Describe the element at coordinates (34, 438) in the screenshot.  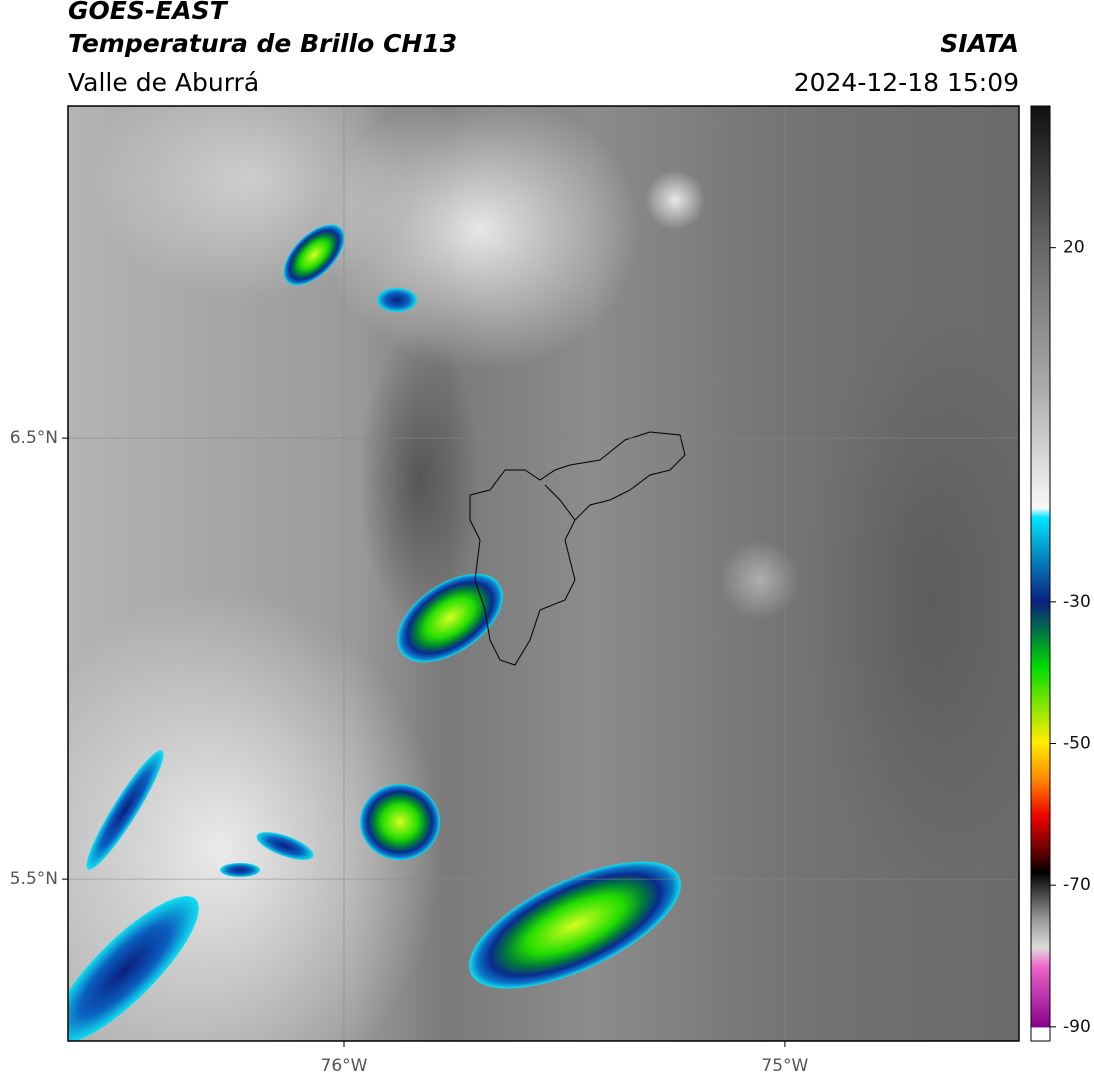
I see `y-tick-label: 6.5°N` at that location.